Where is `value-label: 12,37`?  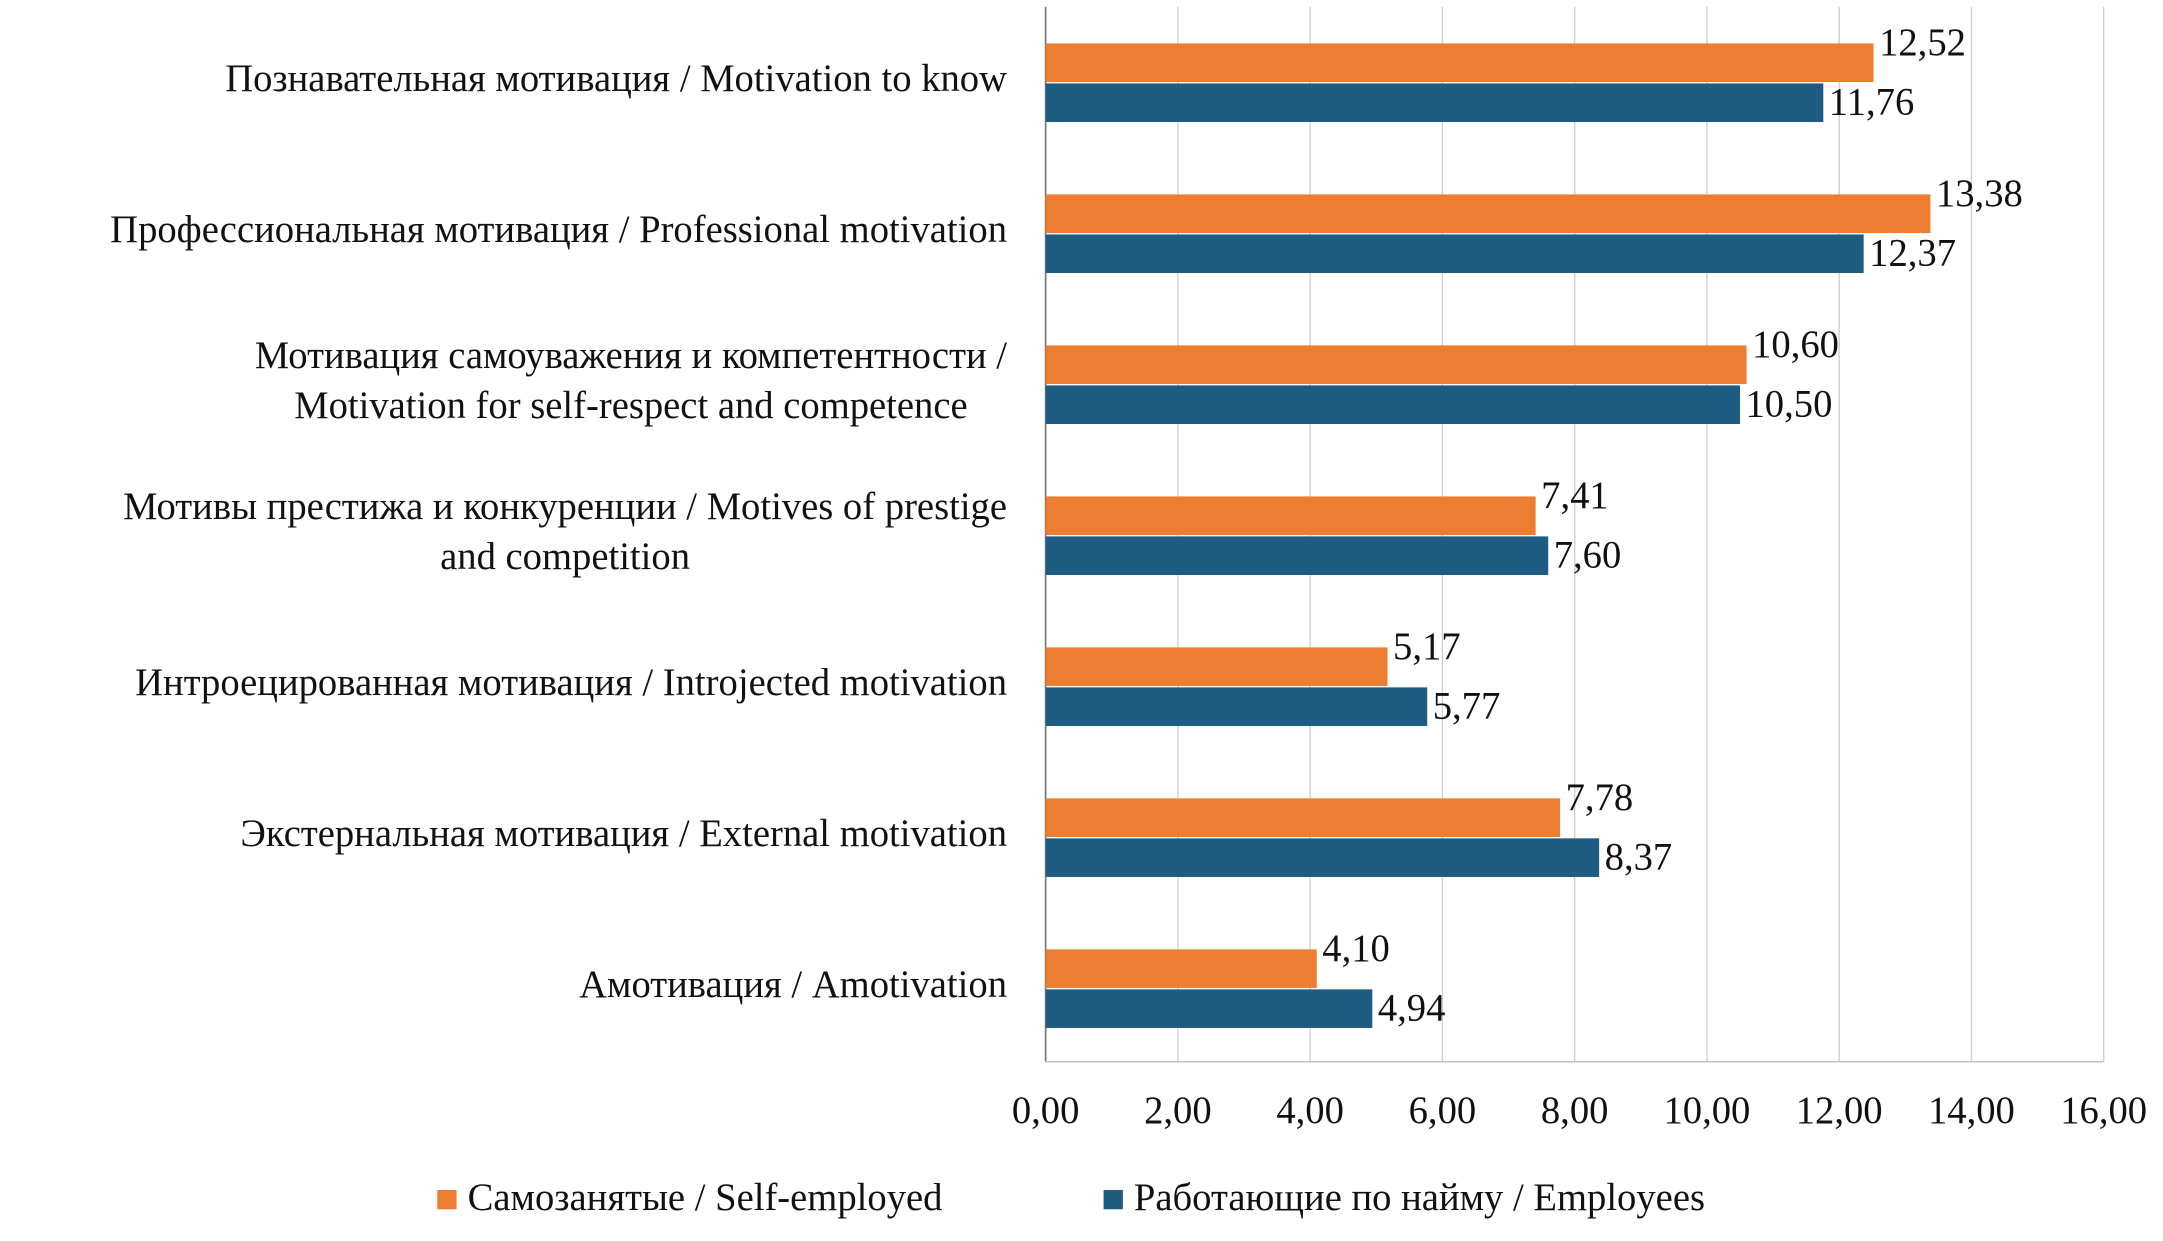 value-label: 12,37 is located at coordinates (1912, 253).